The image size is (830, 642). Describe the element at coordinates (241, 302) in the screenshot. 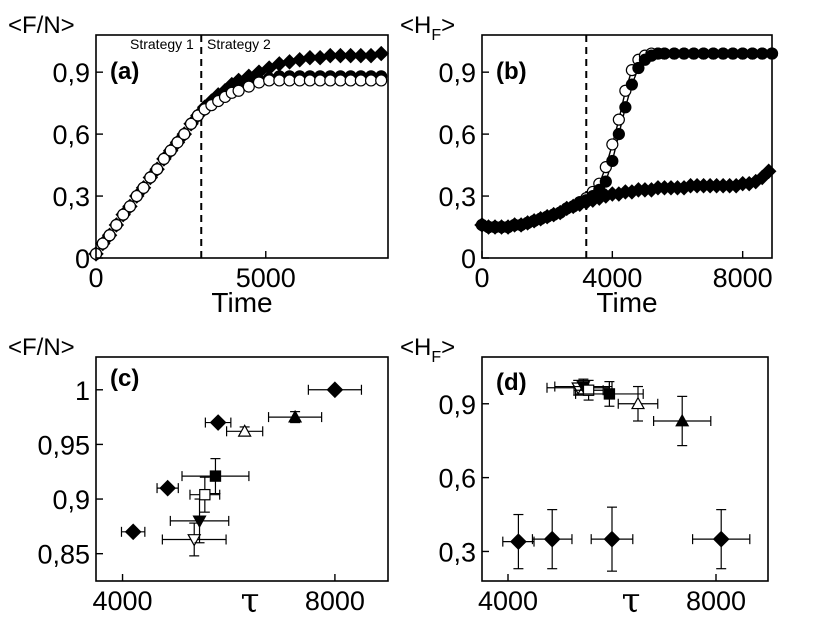

I see `panel-a-xlabel: Time` at that location.